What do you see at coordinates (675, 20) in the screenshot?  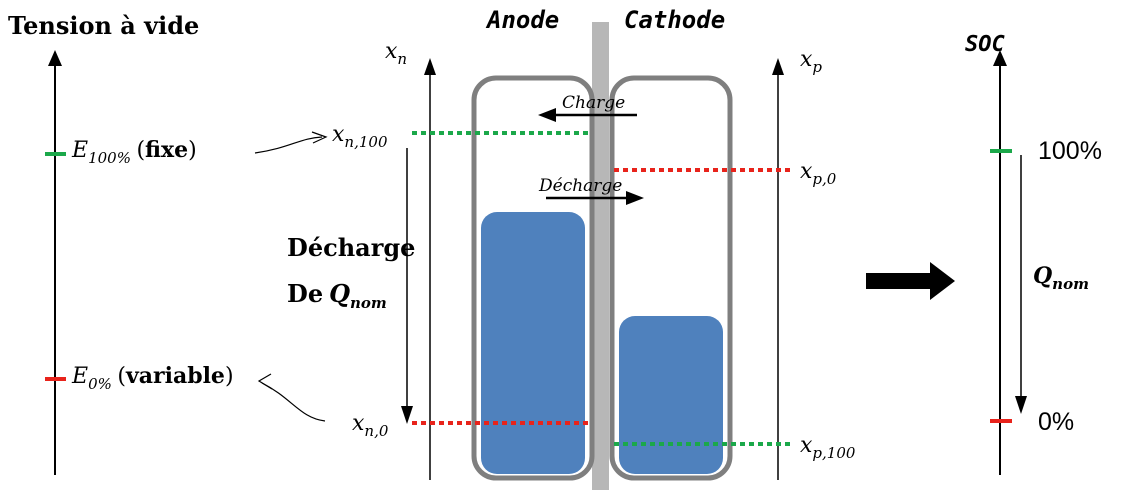 I see `cathode-label: Cathode` at bounding box center [675, 20].